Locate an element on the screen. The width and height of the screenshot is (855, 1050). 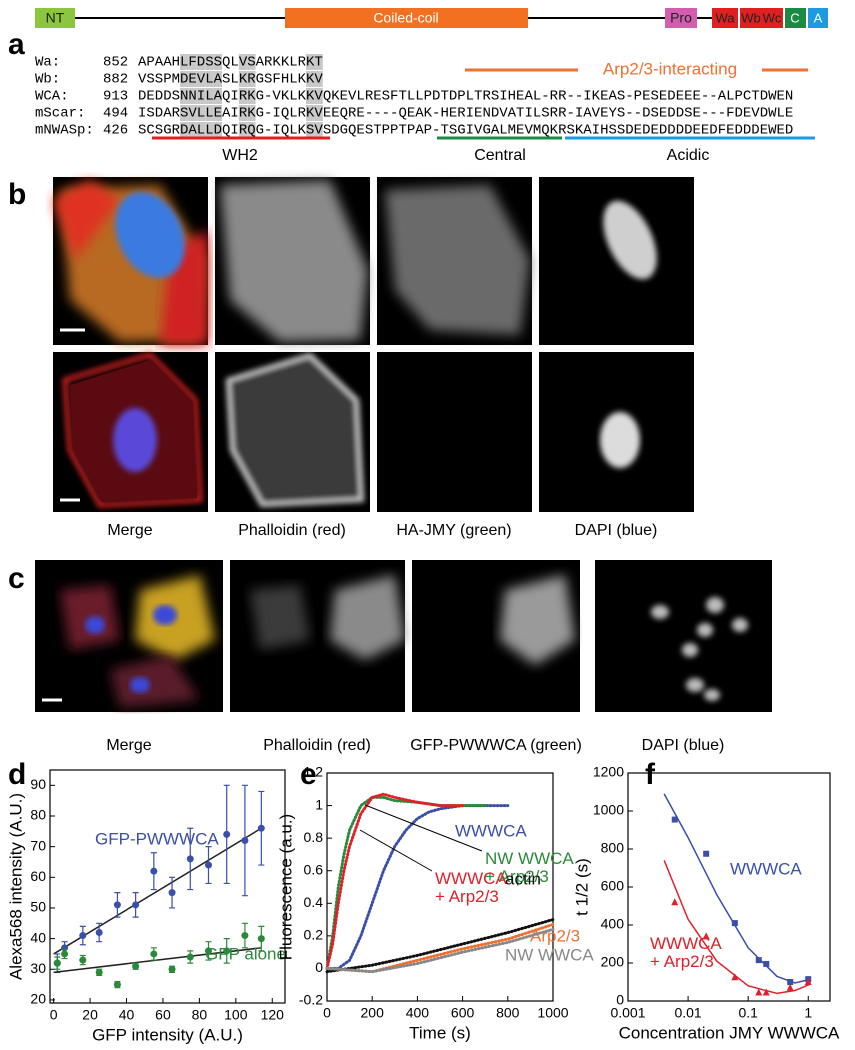
seq-name: Wa: is located at coordinates (47, 63).